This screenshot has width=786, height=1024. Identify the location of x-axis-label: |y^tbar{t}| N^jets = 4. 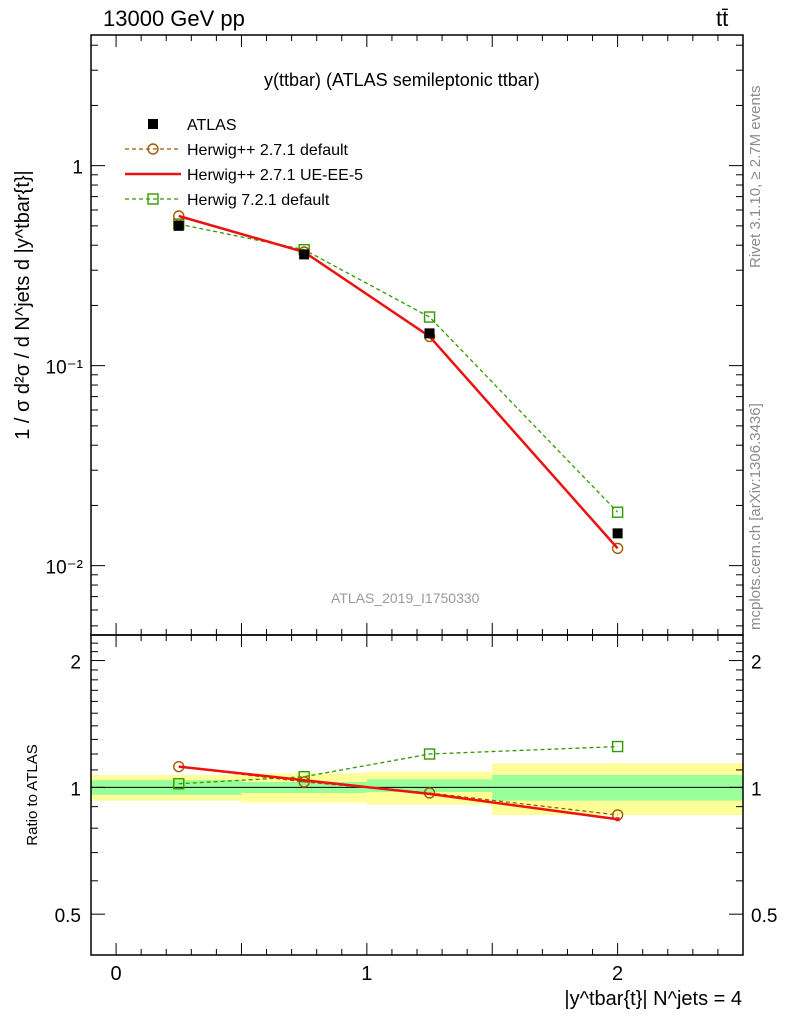
(653, 999).